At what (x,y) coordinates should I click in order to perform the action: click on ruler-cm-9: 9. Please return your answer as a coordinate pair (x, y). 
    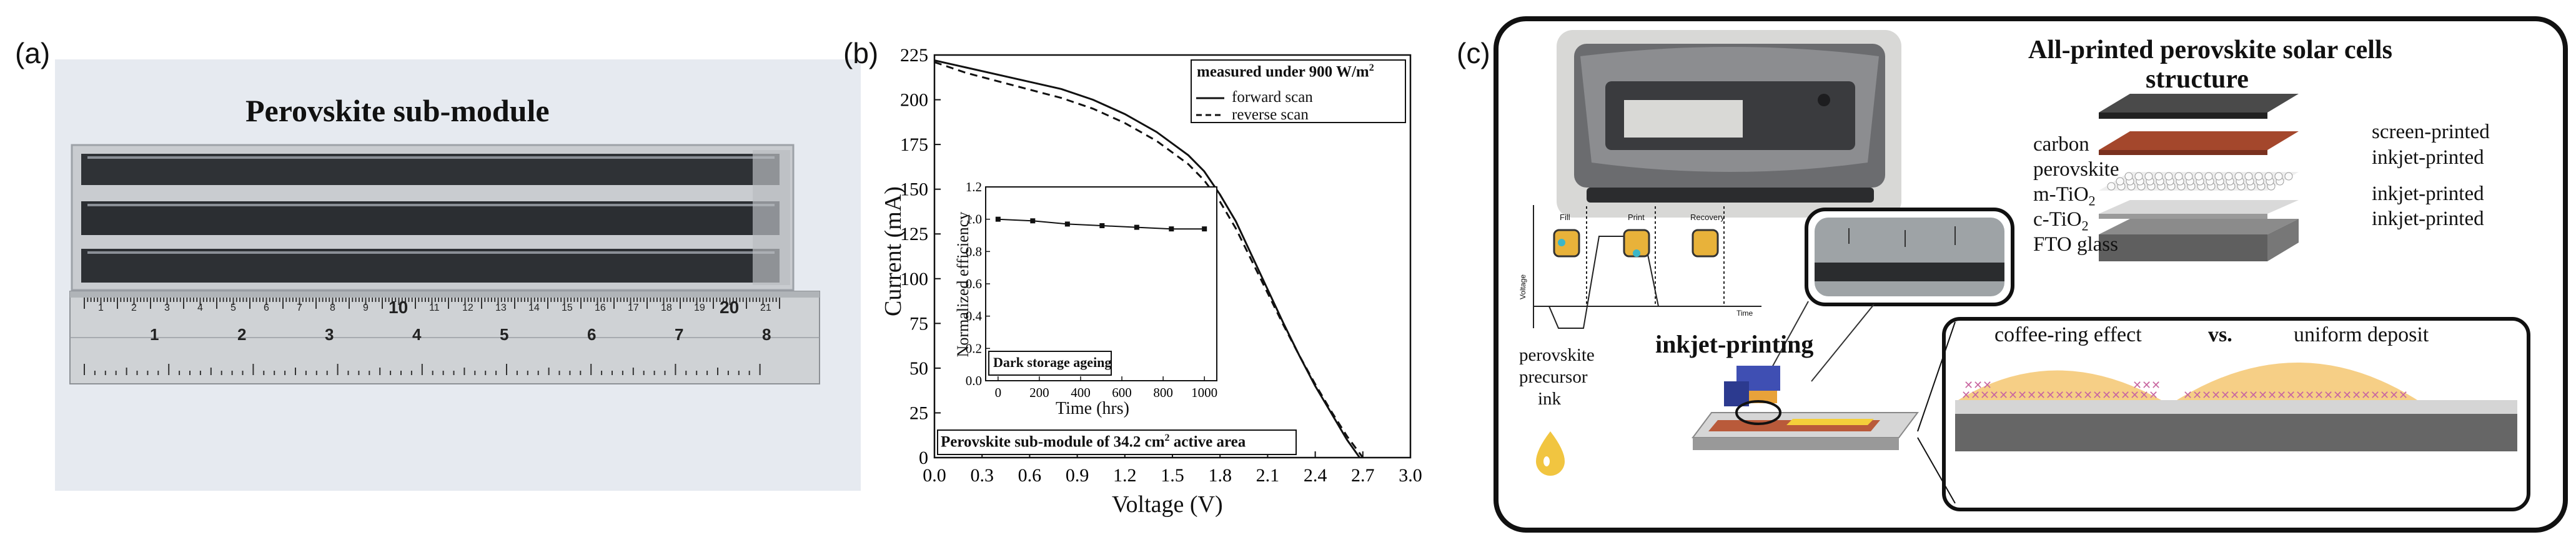
    Looking at the image, I should click on (366, 308).